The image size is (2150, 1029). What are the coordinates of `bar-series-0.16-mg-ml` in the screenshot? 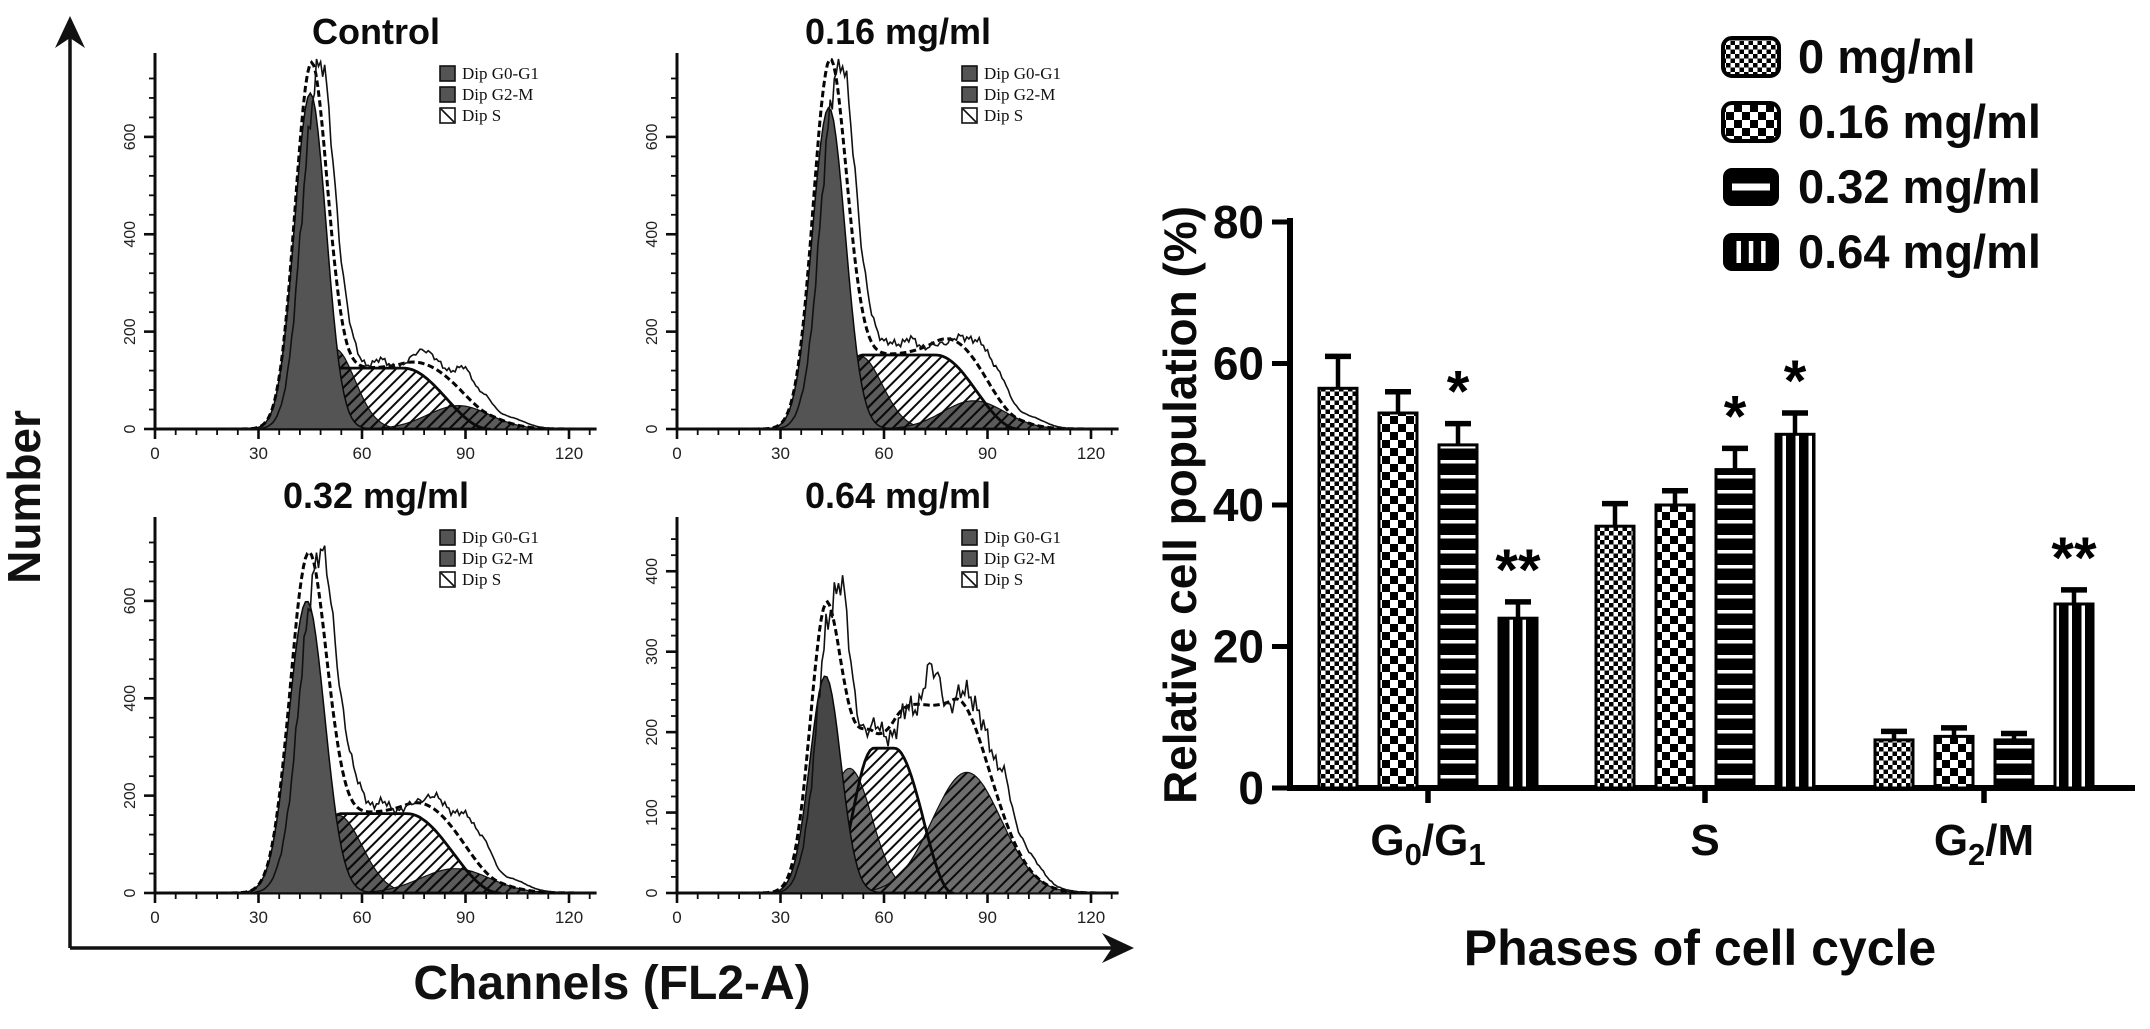 It's located at (1676, 589).